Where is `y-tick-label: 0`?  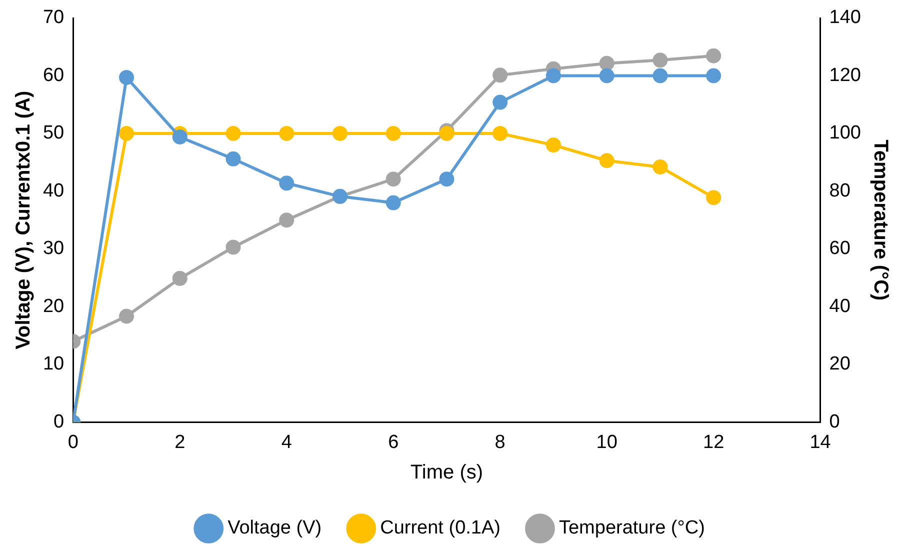 y-tick-label: 0 is located at coordinates (59, 421).